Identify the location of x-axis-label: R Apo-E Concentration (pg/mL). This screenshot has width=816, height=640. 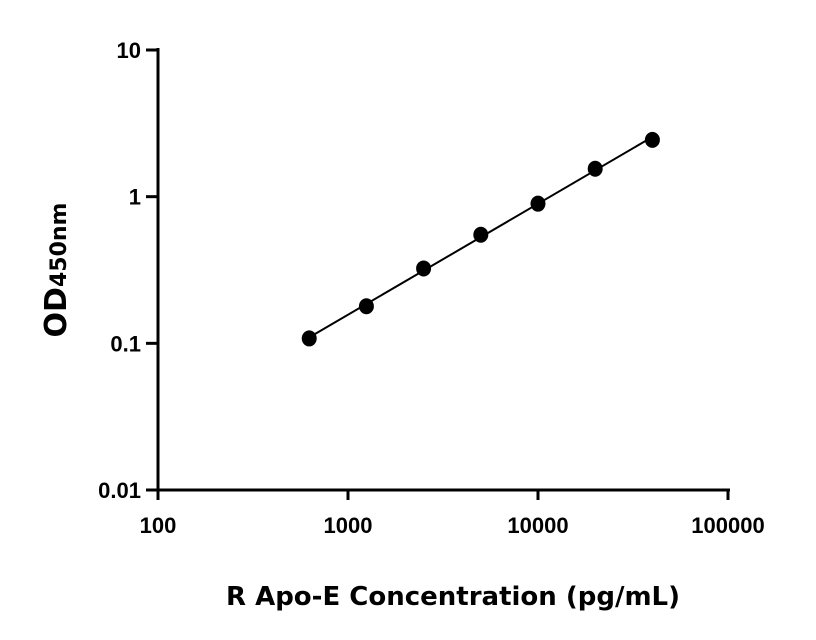
(453, 597).